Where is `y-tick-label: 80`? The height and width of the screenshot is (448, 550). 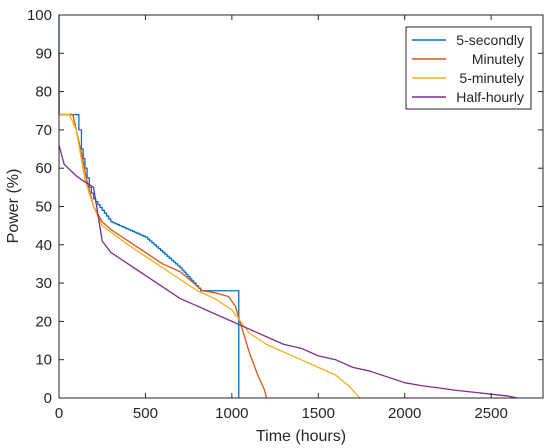
y-tick-label: 80 is located at coordinates (43, 92).